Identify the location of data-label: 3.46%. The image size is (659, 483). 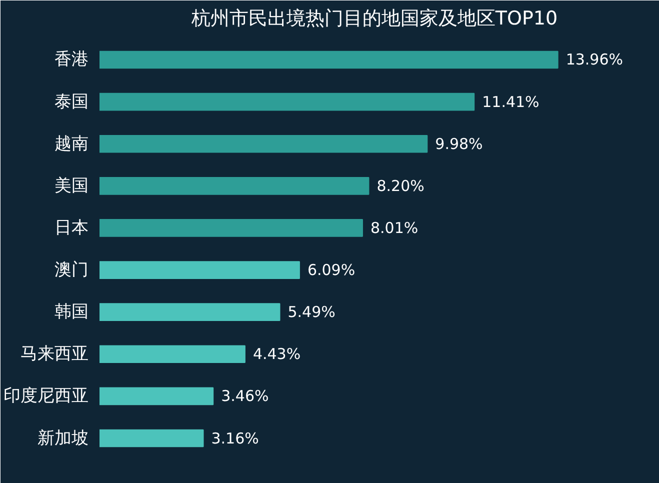
(245, 396).